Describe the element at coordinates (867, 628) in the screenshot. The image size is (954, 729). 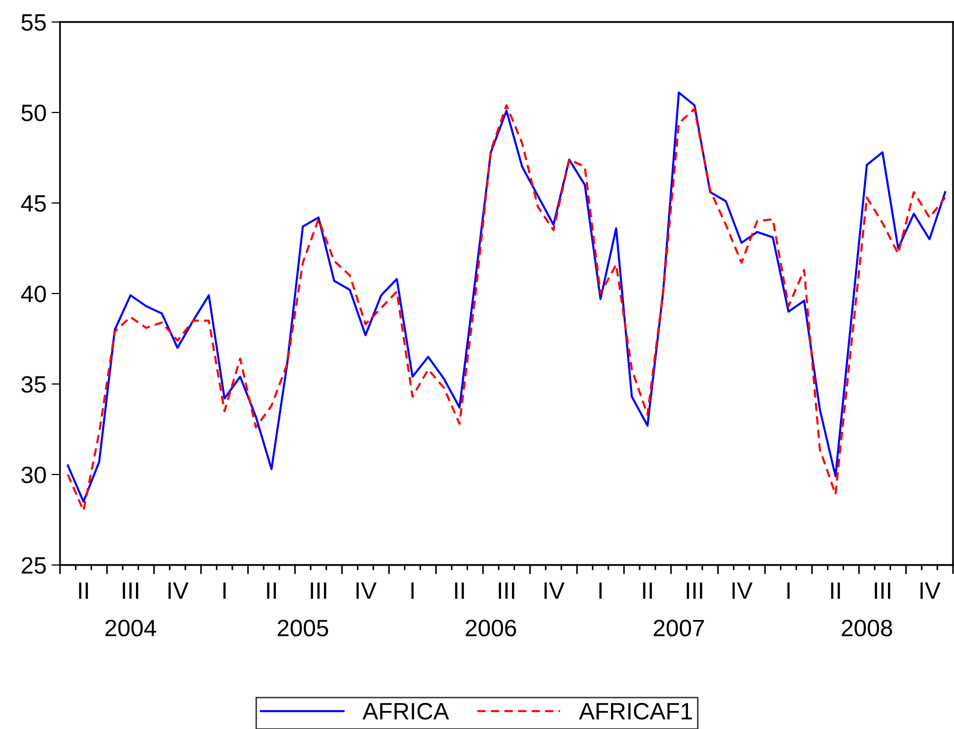
I see `x-tick-label: 2008` at that location.